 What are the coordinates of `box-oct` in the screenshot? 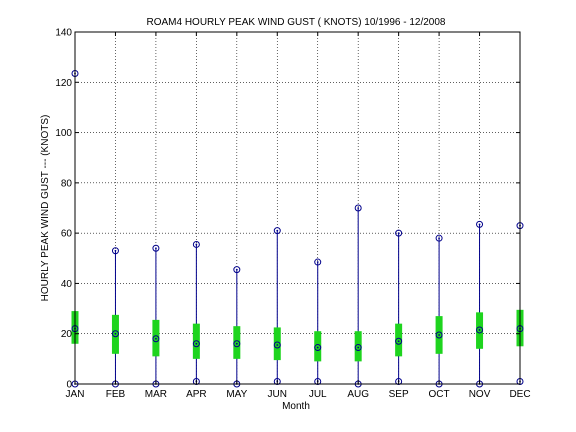 It's located at (439, 311).